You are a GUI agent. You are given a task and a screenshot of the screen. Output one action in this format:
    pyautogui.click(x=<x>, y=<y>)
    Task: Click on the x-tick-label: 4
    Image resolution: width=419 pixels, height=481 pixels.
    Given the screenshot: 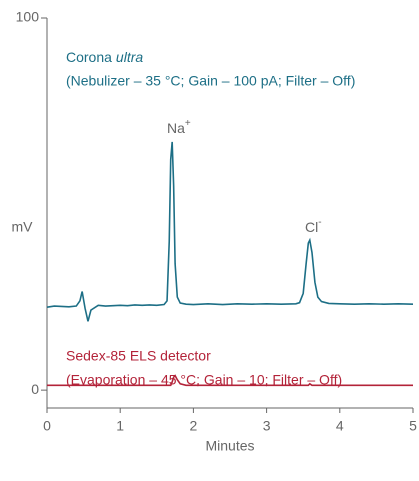 What is the action you would take?
    pyautogui.click(x=340, y=426)
    